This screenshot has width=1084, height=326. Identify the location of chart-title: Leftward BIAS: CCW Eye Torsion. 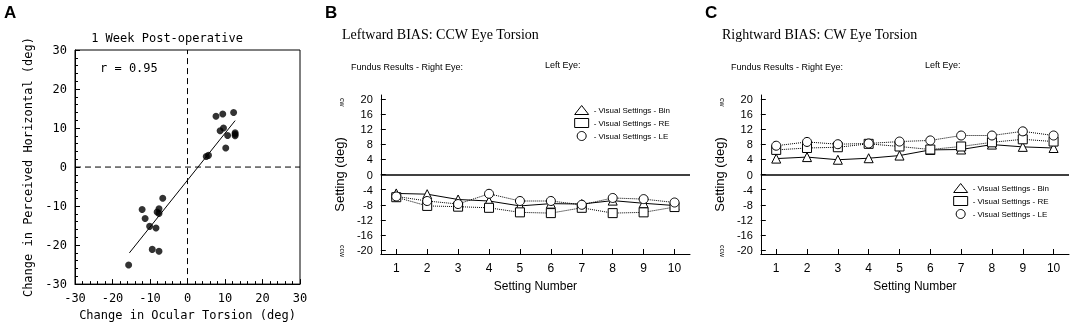
(440, 34).